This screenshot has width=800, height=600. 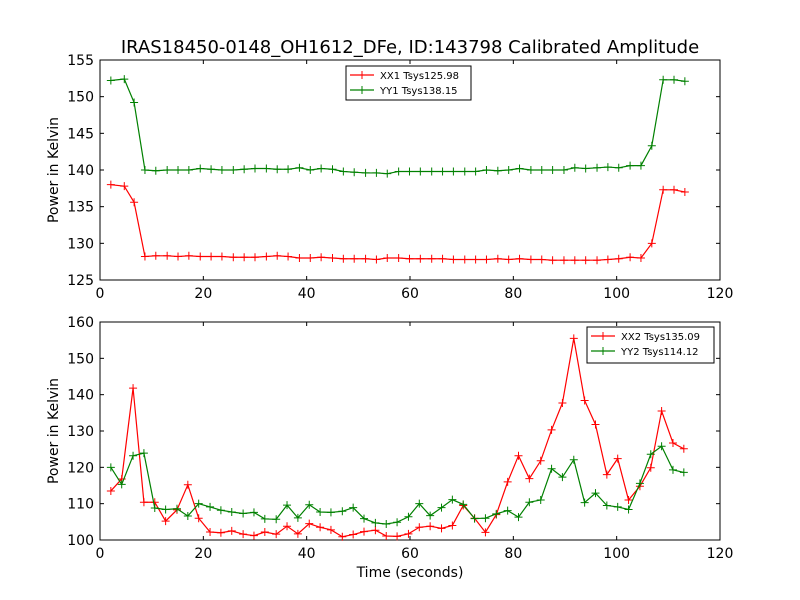 What do you see at coordinates (408, 83) in the screenshot?
I see `legend-box` at bounding box center [408, 83].